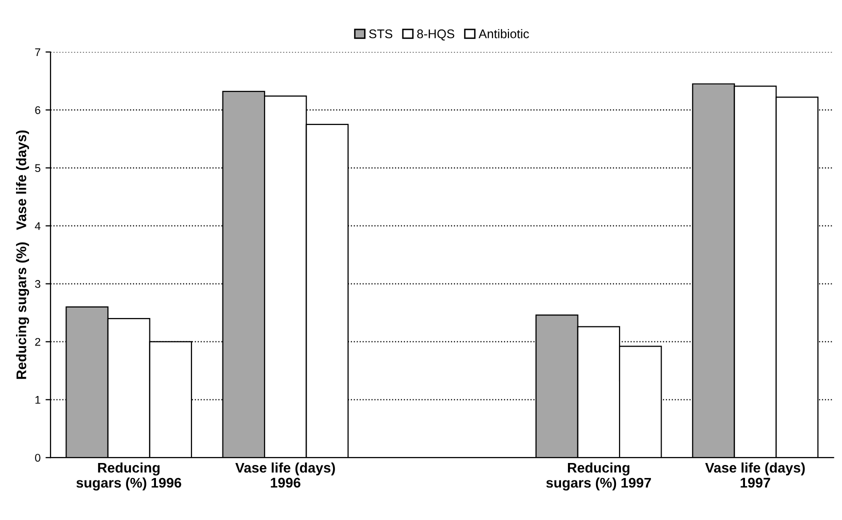 The height and width of the screenshot is (520, 842). What do you see at coordinates (37, 284) in the screenshot?
I see `y-tick-label: 3` at bounding box center [37, 284].